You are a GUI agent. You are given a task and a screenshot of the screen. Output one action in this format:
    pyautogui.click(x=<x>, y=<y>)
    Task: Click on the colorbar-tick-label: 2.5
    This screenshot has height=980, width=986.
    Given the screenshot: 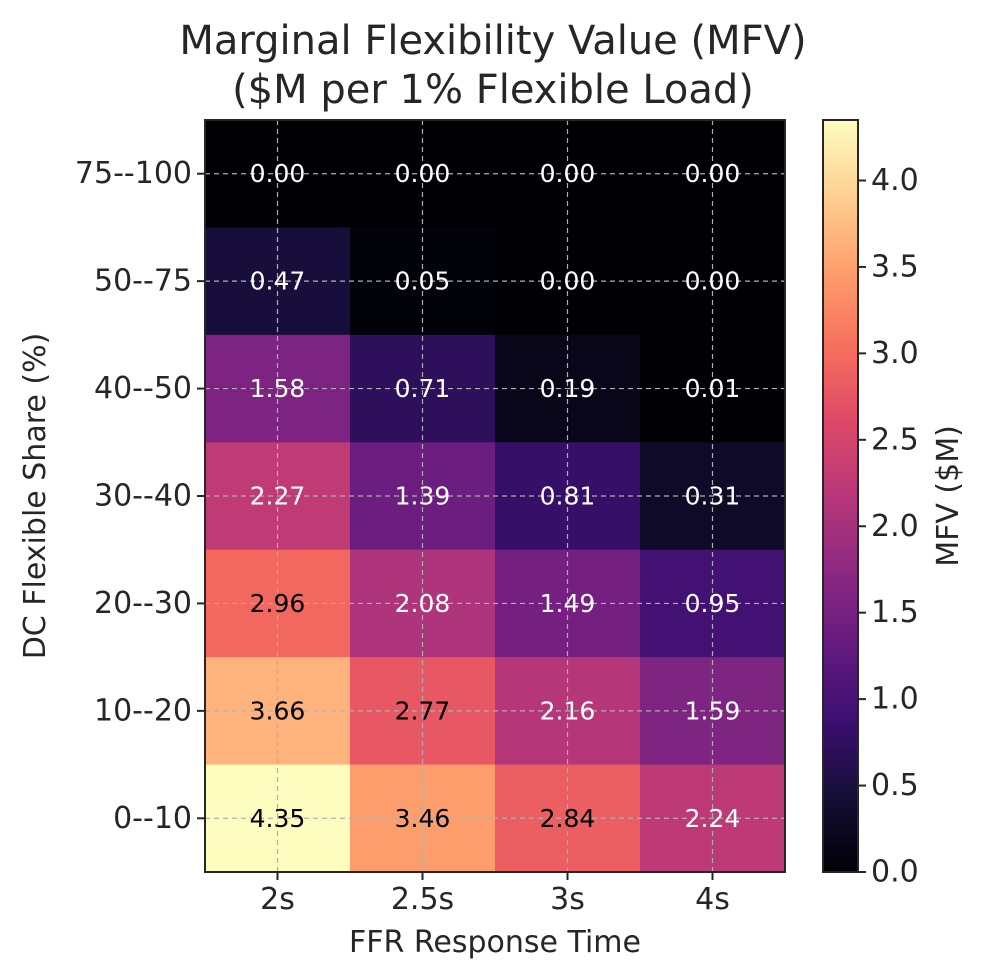 What is the action you would take?
    pyautogui.click(x=895, y=439)
    